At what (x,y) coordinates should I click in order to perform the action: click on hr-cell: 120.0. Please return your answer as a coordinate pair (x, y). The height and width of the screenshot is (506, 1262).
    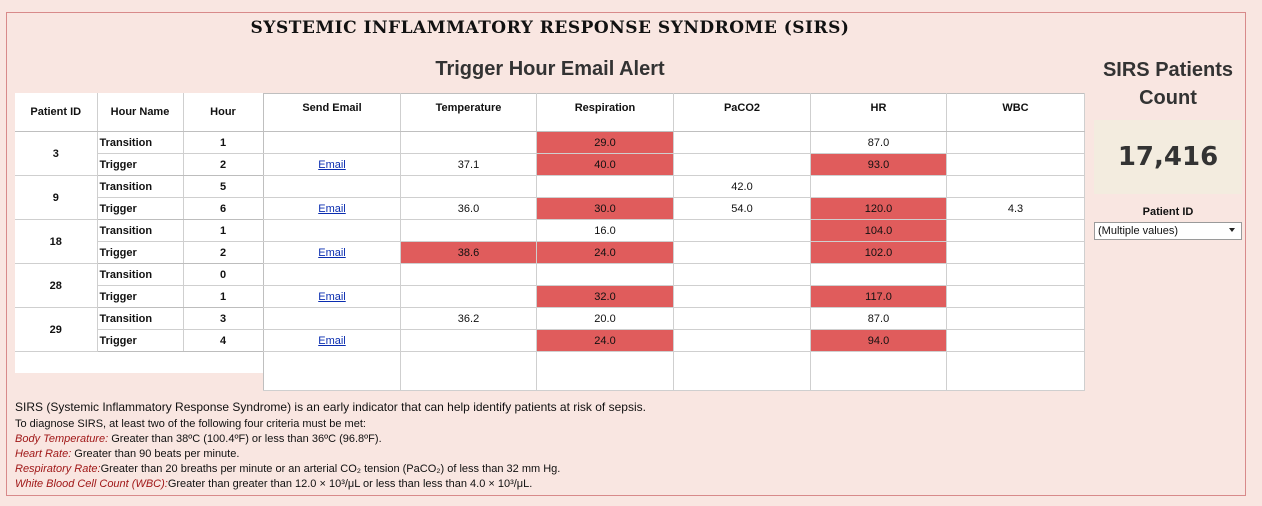
    Looking at the image, I should click on (878, 208).